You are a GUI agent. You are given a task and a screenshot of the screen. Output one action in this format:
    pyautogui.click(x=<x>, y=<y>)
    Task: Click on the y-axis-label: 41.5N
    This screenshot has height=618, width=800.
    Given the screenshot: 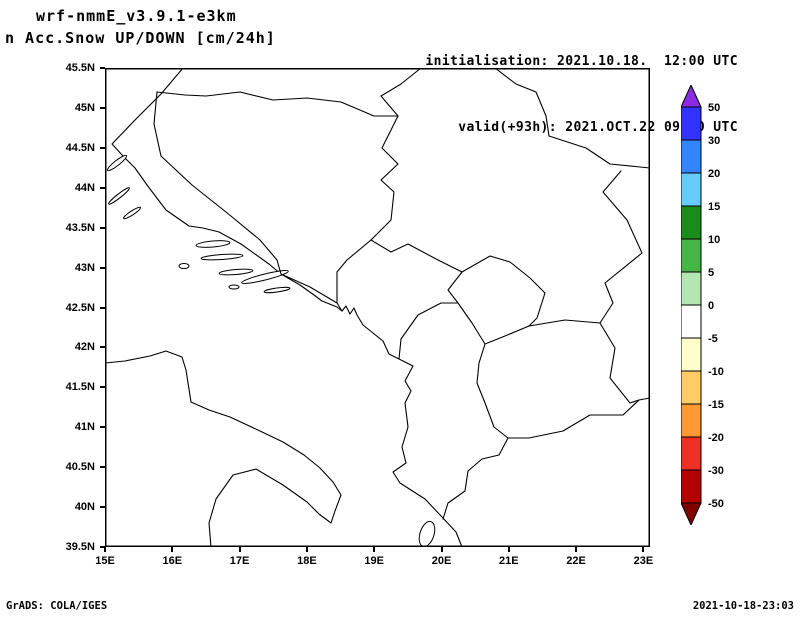 What is the action you would take?
    pyautogui.click(x=80, y=387)
    